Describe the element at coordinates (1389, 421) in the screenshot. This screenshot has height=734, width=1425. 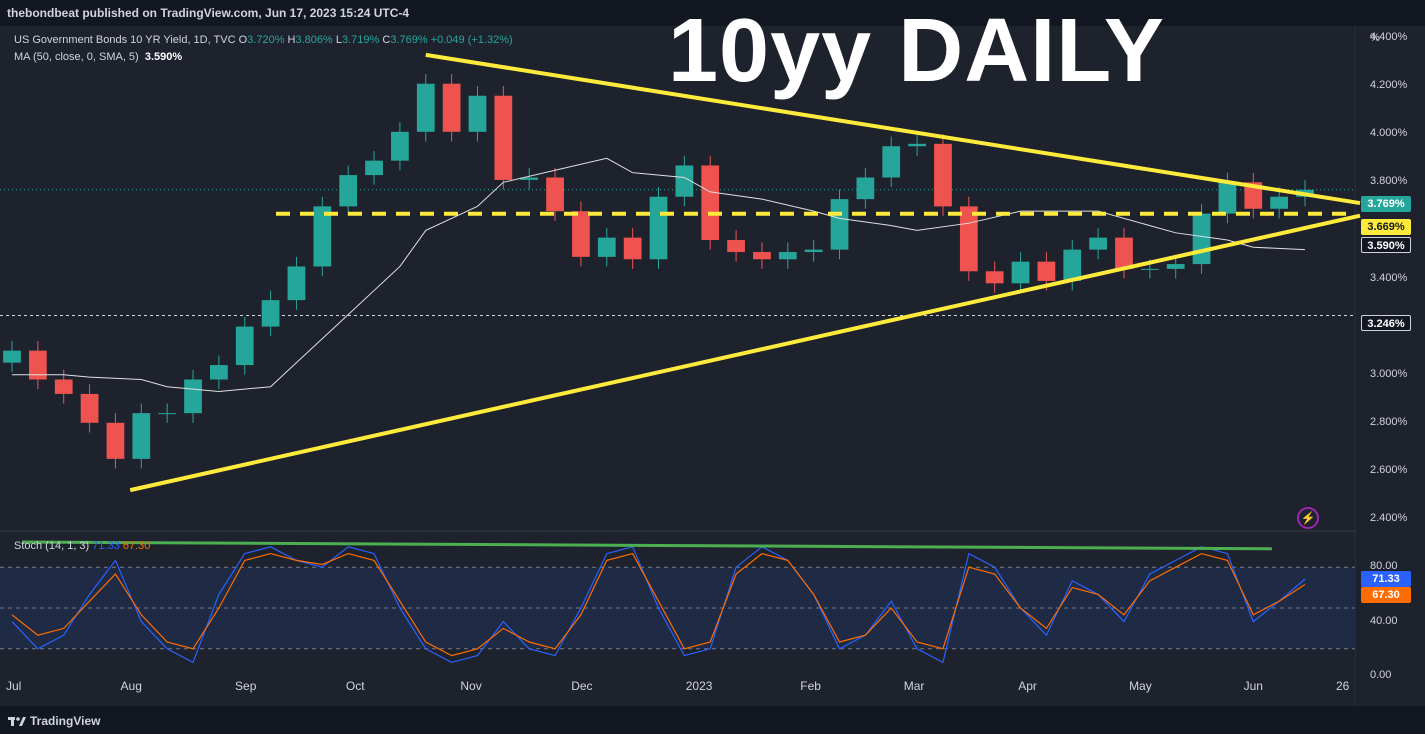
I see `price-tick-label: 2.800%` at that location.